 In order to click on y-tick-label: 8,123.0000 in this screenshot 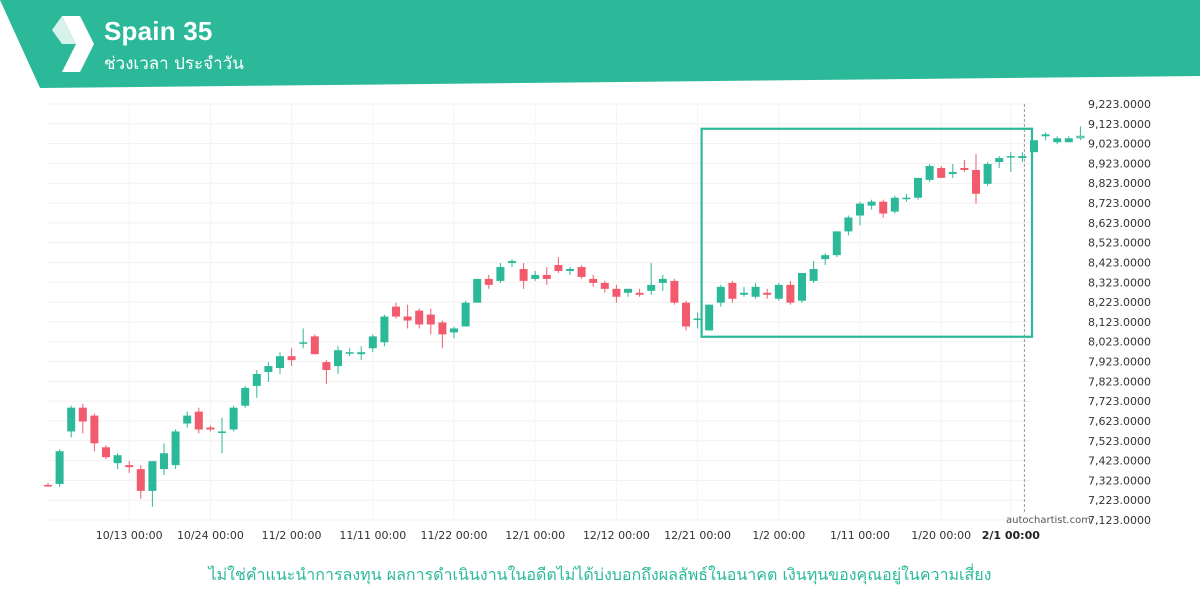, I will do `click(1119, 322)`.